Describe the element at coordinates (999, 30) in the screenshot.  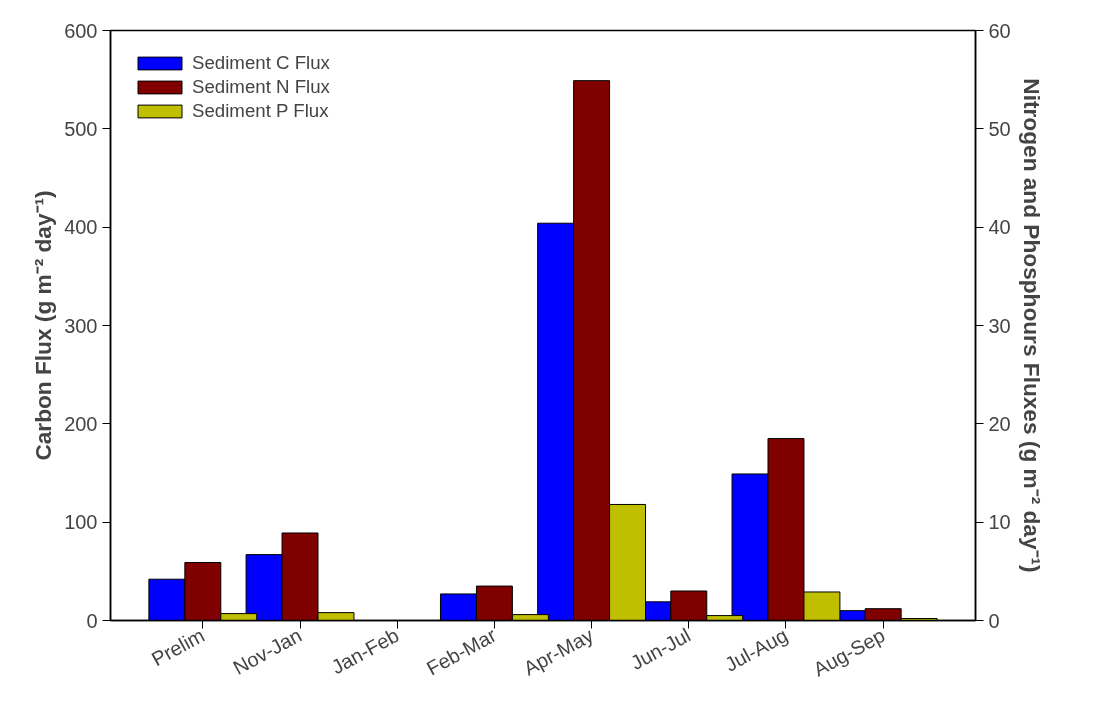
I see `y2-tick-label: 60` at that location.